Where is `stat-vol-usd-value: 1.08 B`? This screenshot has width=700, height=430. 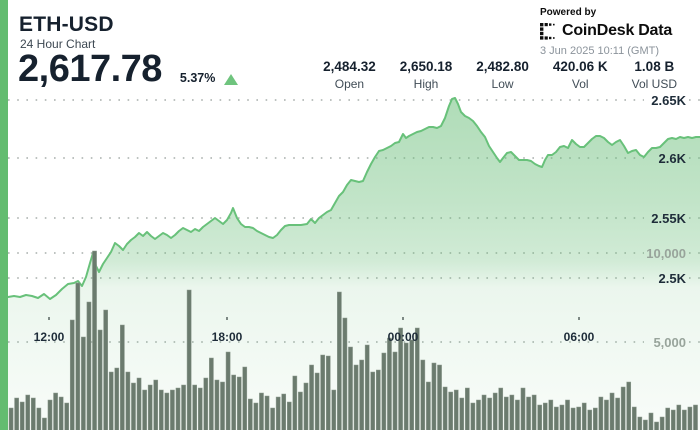
stat-vol-usd-value: 1.08 B is located at coordinates (654, 66).